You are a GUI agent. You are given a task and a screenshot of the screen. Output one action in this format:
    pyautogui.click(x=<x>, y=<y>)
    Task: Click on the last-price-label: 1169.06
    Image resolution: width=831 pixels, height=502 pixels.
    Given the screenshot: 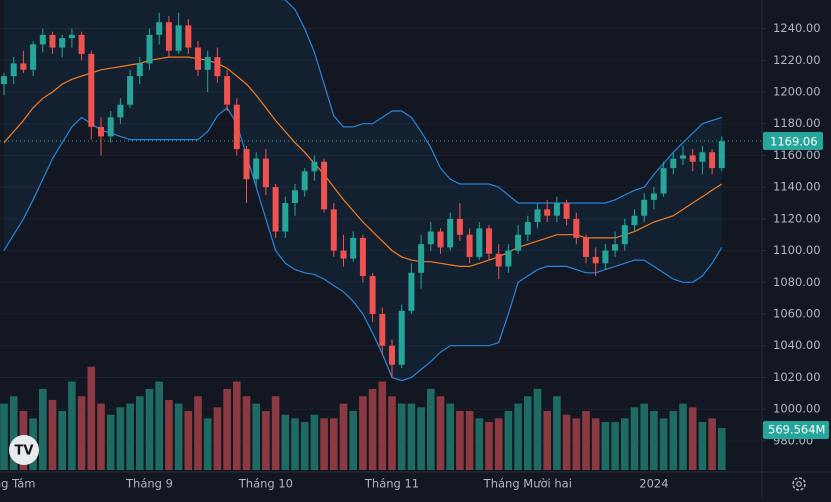 What is the action you would take?
    pyautogui.click(x=794, y=142)
    